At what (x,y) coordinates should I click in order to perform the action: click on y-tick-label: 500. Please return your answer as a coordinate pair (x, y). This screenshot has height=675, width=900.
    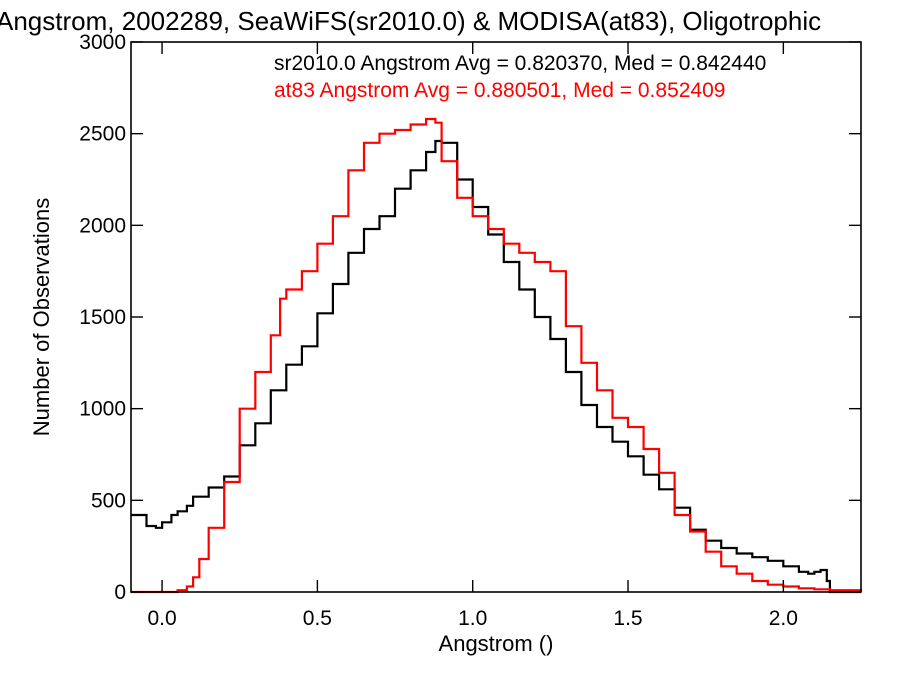
    Looking at the image, I should click on (108, 500).